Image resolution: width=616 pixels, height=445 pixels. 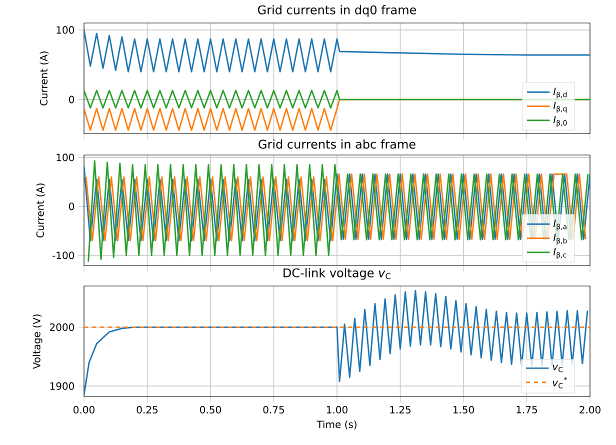 What do you see at coordinates (337, 144) in the screenshot?
I see `chart-title: Grid currents in abc frame` at bounding box center [337, 144].